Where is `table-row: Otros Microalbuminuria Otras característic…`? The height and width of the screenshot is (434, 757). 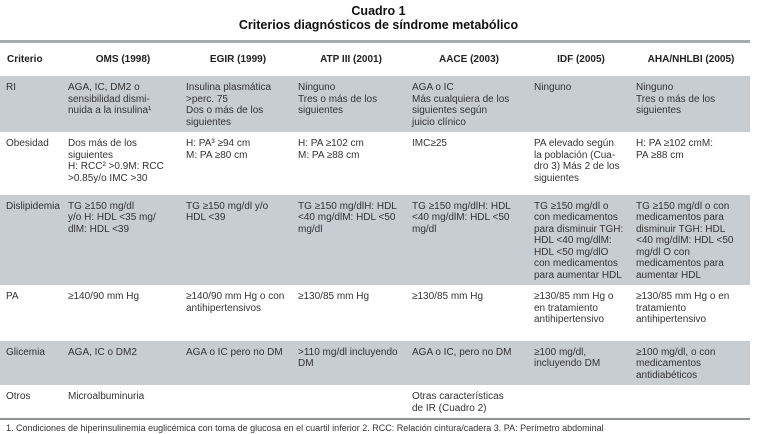 table-row: Otros Microalbuminuria Otras característic… is located at coordinates (375, 402).